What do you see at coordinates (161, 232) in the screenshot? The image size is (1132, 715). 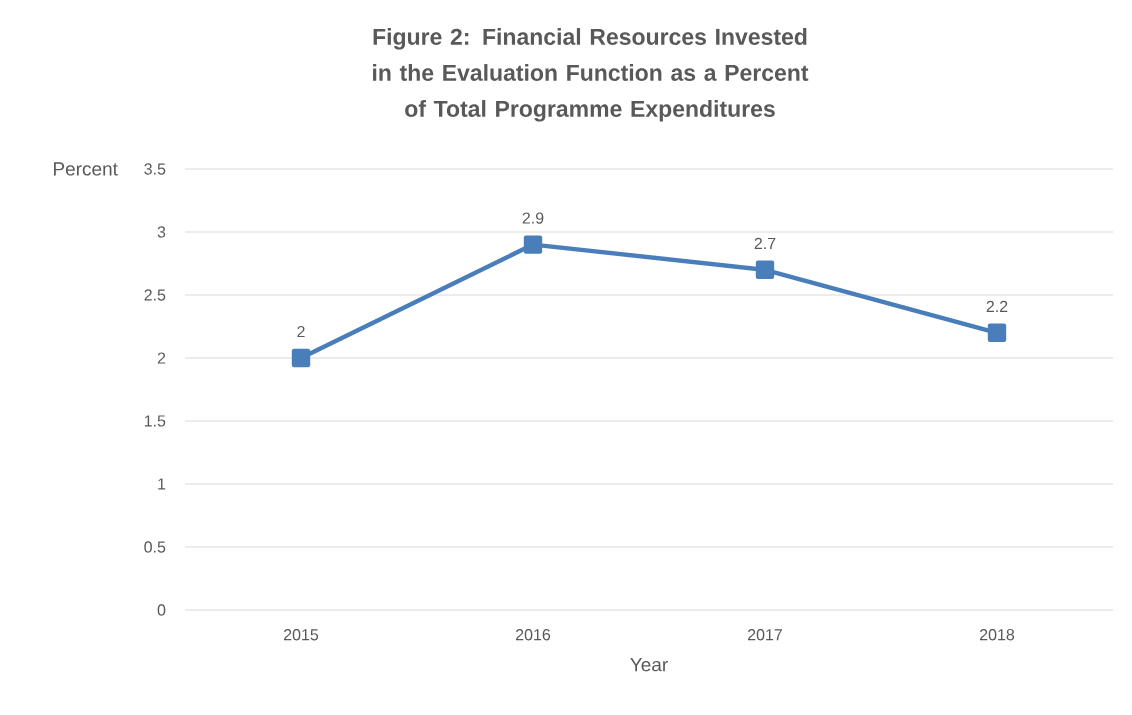 I see `y-tick-label: 3` at bounding box center [161, 232].